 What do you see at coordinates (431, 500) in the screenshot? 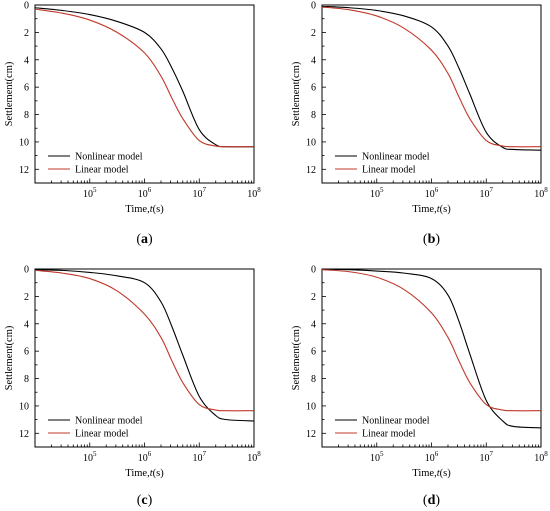
I see `panel-label: (d)` at bounding box center [431, 500].